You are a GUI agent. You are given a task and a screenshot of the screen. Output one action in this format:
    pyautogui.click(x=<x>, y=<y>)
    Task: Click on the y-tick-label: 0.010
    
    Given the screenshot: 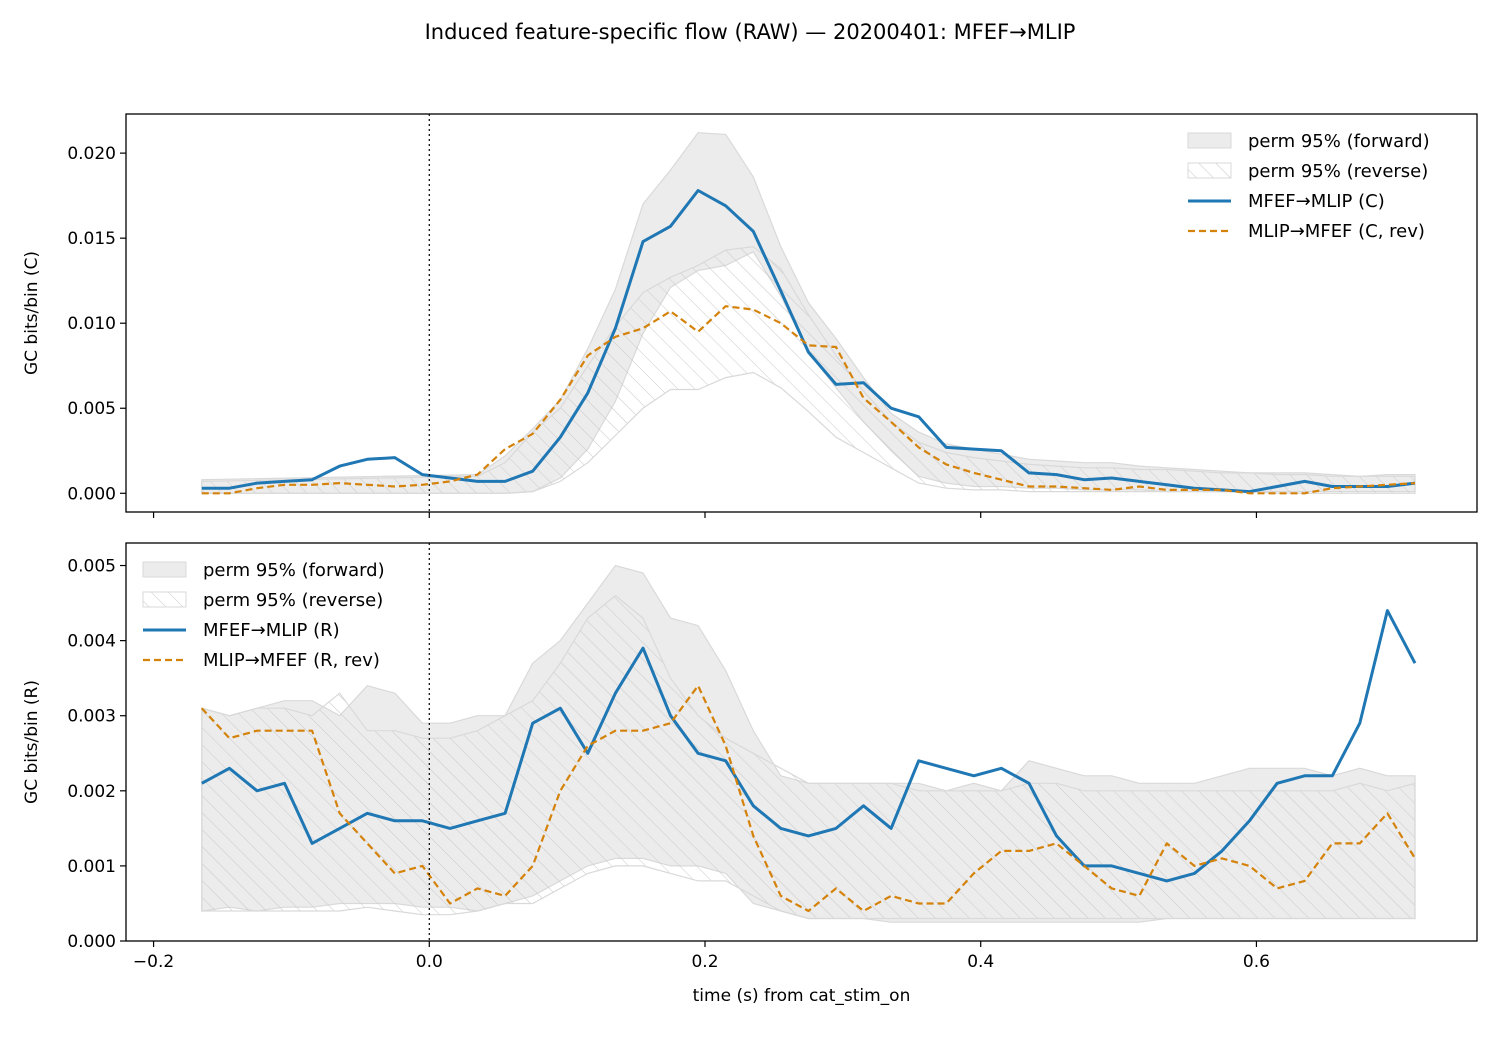 What is the action you would take?
    pyautogui.click(x=91, y=324)
    